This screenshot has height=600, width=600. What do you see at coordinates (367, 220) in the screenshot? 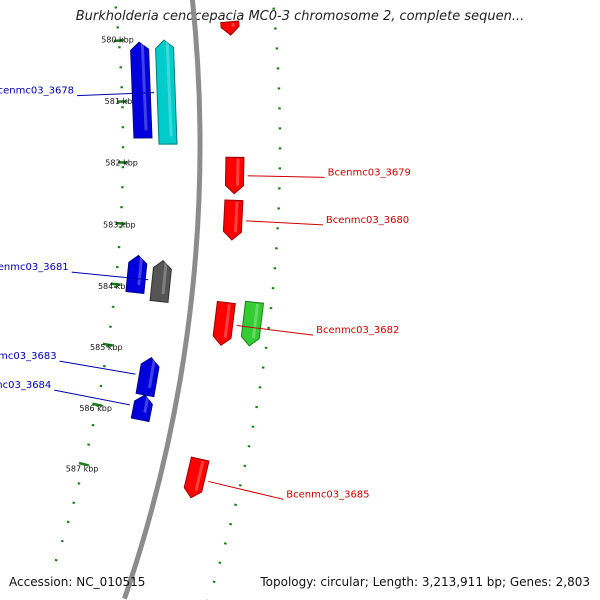
I see `gene-label-bcenmc03_3680: Bcenmc03_3680` at bounding box center [367, 220].